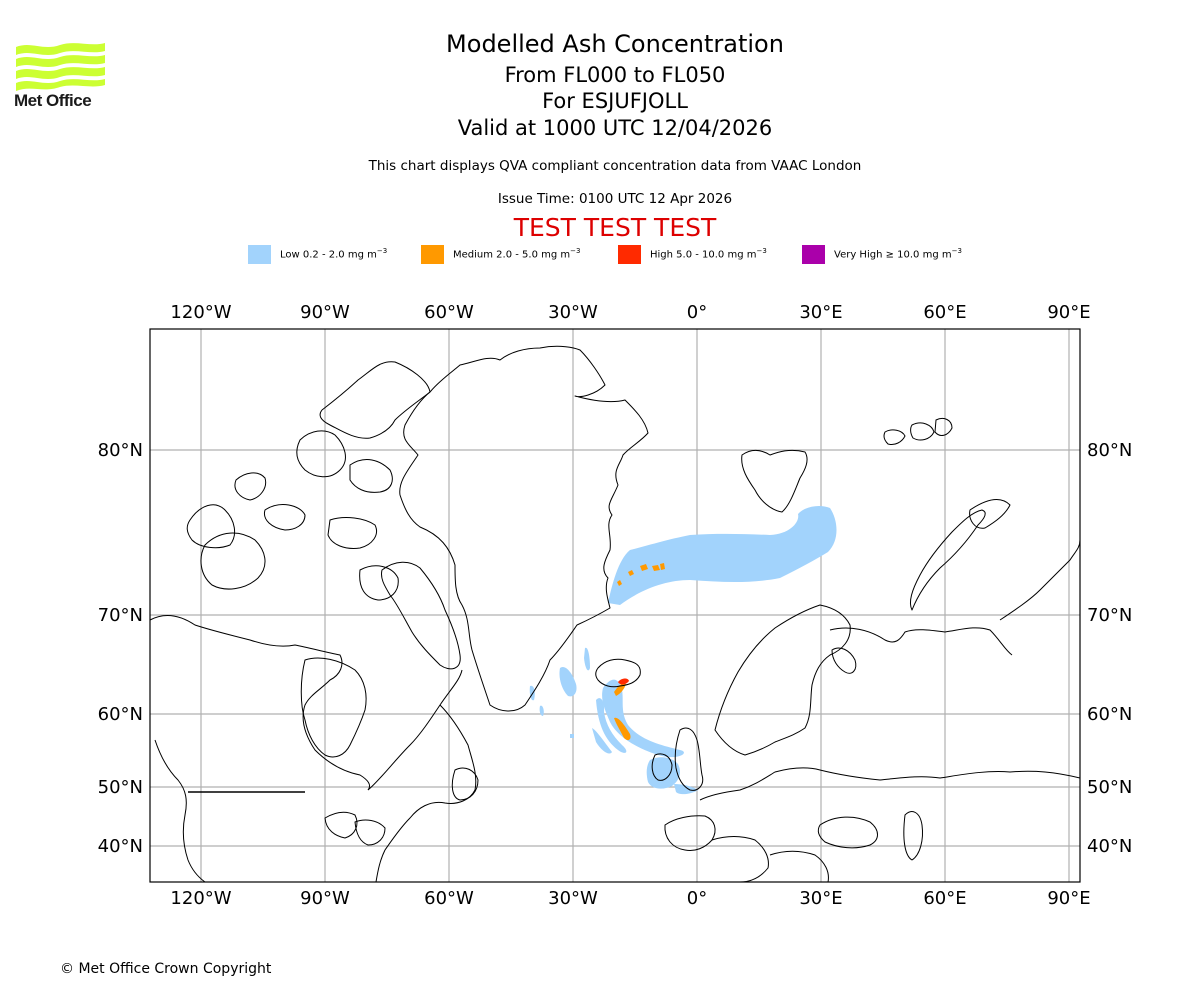 Image resolution: width=1200 pixels, height=1000 pixels. What do you see at coordinates (623, 681) in the screenshot?
I see `ash-high-concentration` at bounding box center [623, 681].